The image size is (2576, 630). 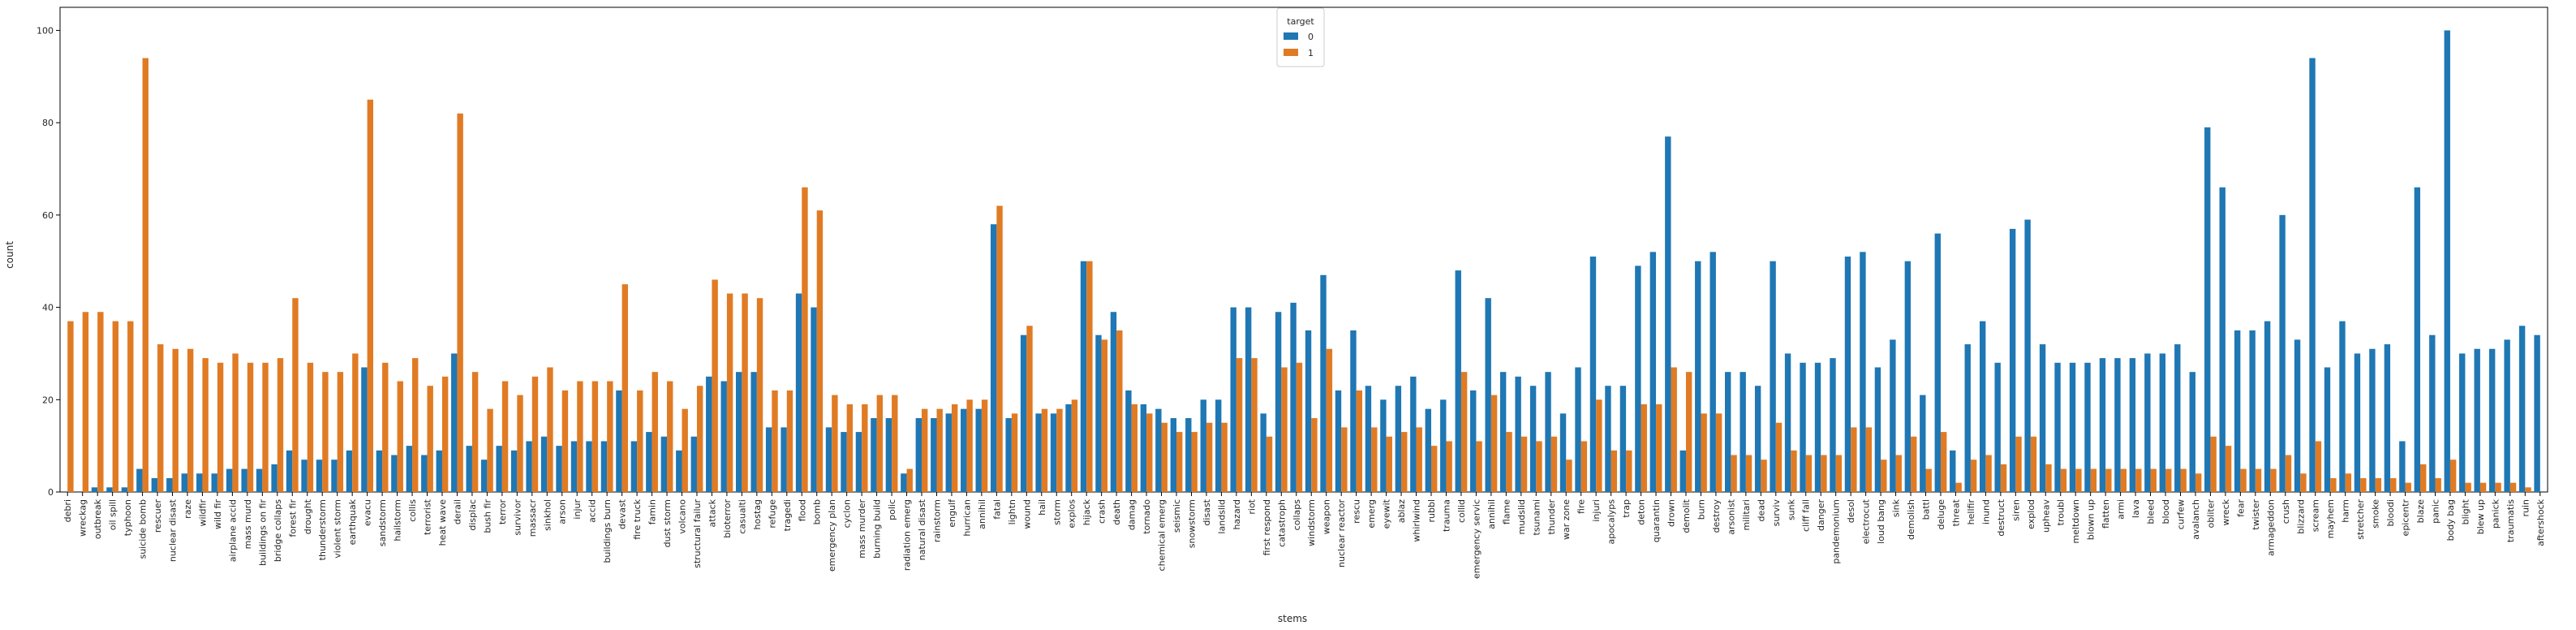 What do you see at coordinates (832, 535) in the screenshot?
I see `x-tick-label: emergency plan` at bounding box center [832, 535].